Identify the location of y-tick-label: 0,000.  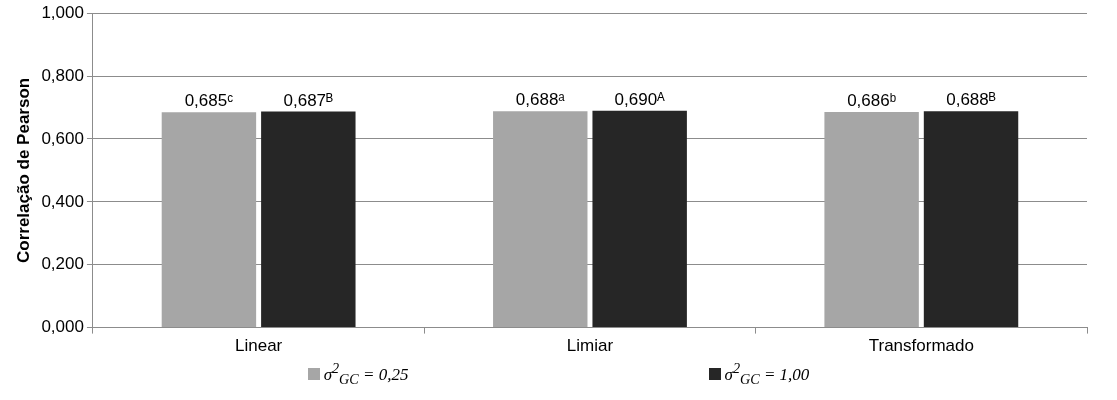
(62, 327).